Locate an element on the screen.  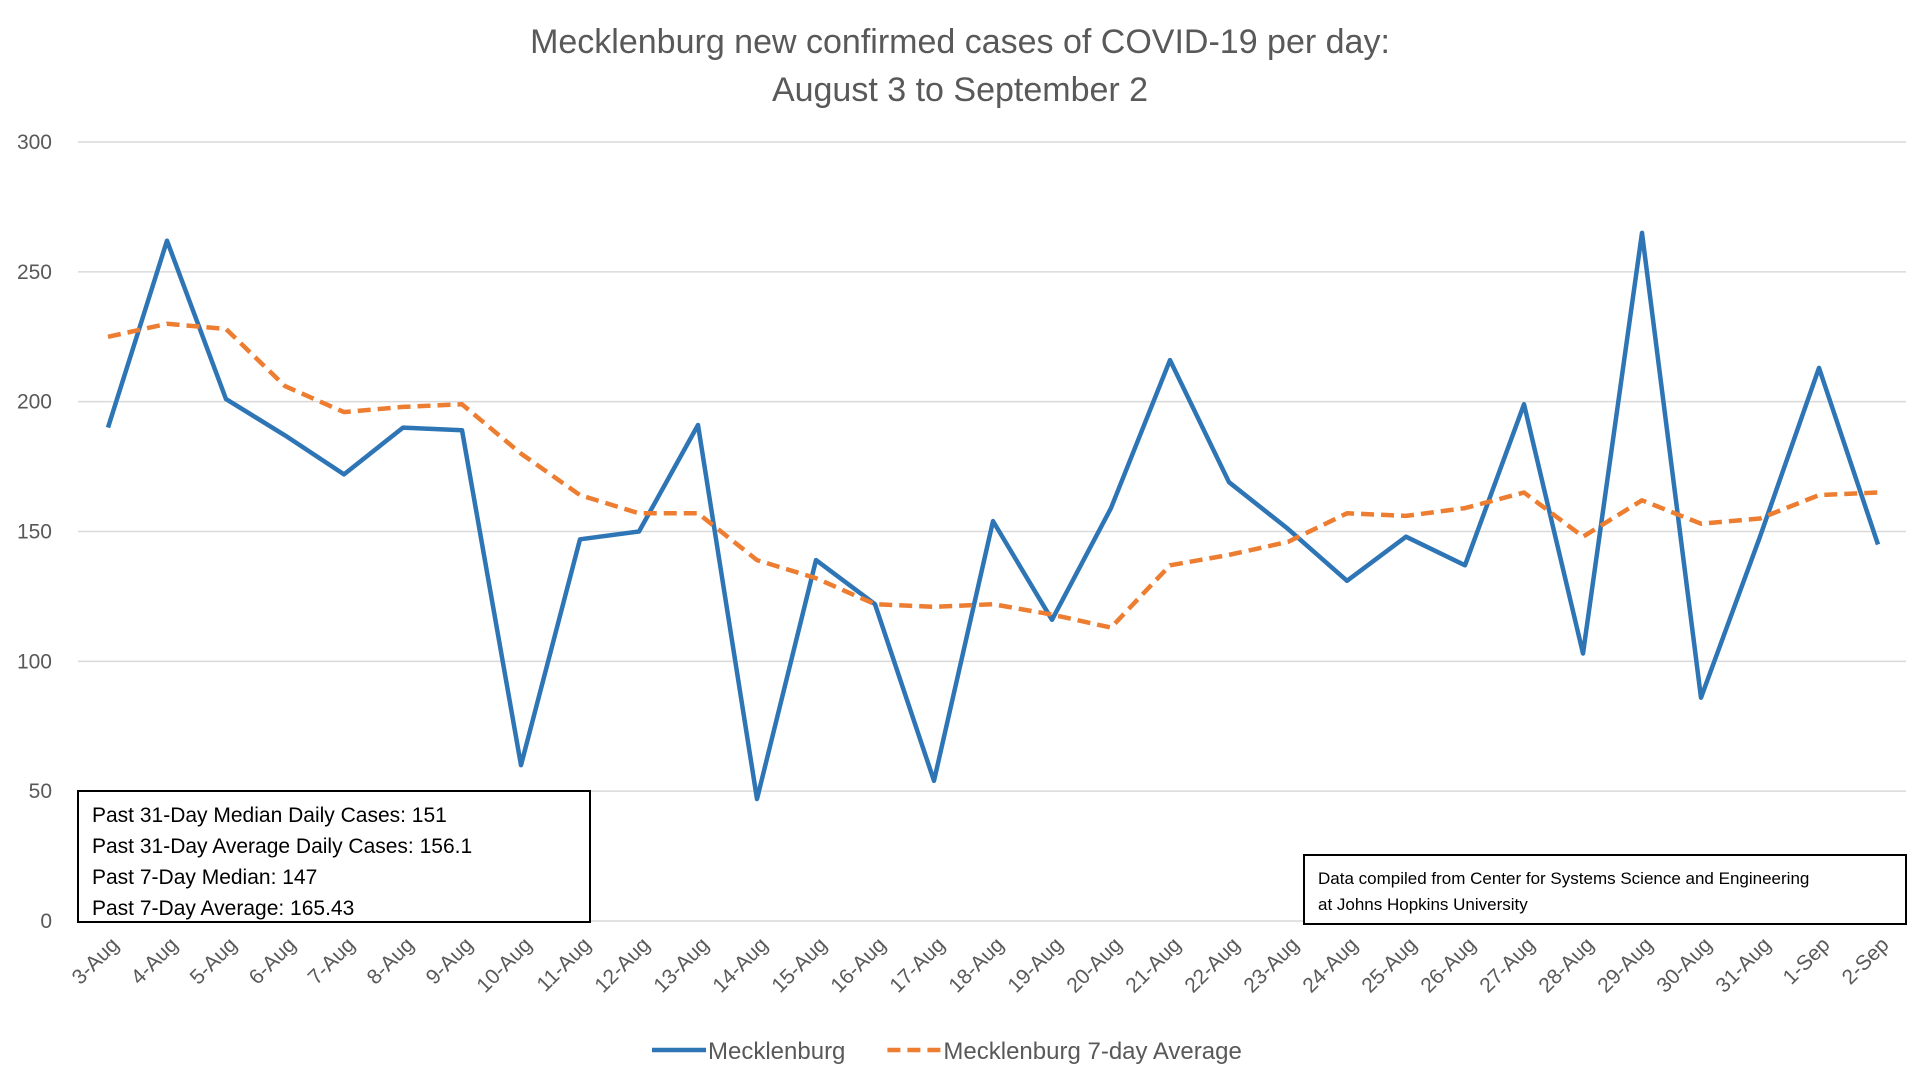
stats-box-border is located at coordinates (334, 856).